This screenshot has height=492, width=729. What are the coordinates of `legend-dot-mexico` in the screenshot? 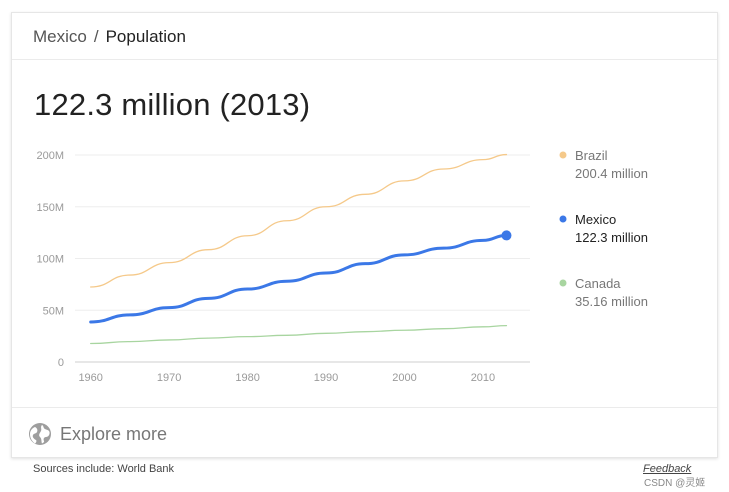 It's located at (563, 219).